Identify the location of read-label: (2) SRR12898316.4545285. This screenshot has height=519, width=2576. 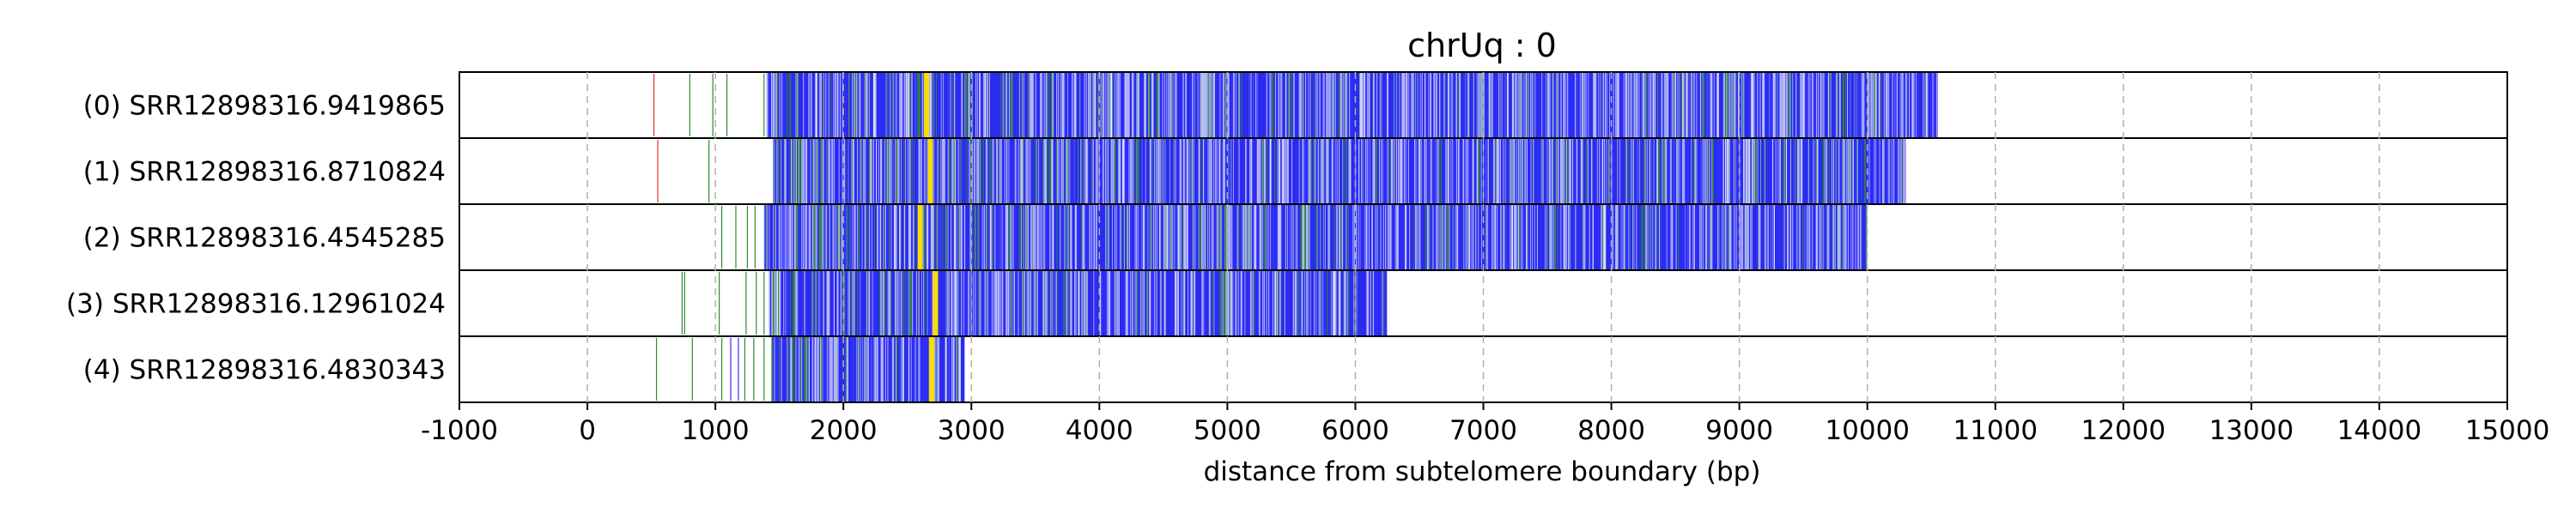
(264, 238).